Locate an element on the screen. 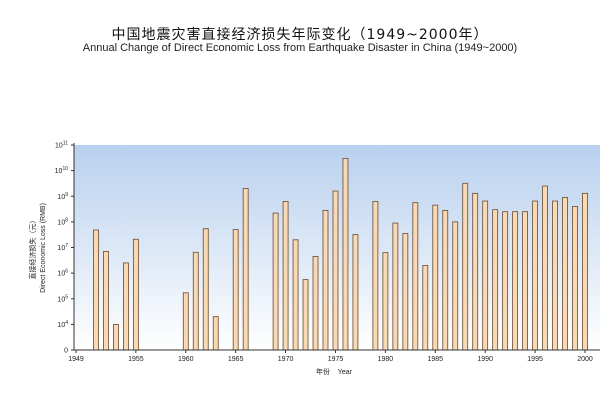 This screenshot has height=402, width=600. y-tick-label: 10¹⁰ is located at coordinates (62, 170).